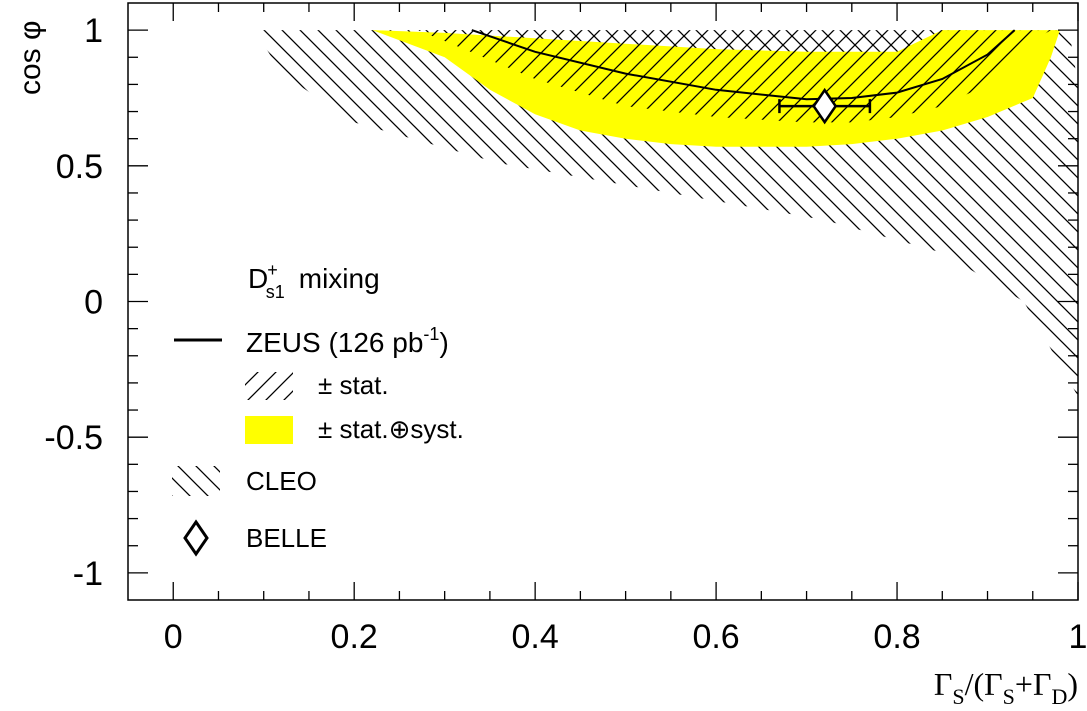 This screenshot has width=1087, height=711. I want to click on legend-stat-label: ± stat., so click(353, 385).